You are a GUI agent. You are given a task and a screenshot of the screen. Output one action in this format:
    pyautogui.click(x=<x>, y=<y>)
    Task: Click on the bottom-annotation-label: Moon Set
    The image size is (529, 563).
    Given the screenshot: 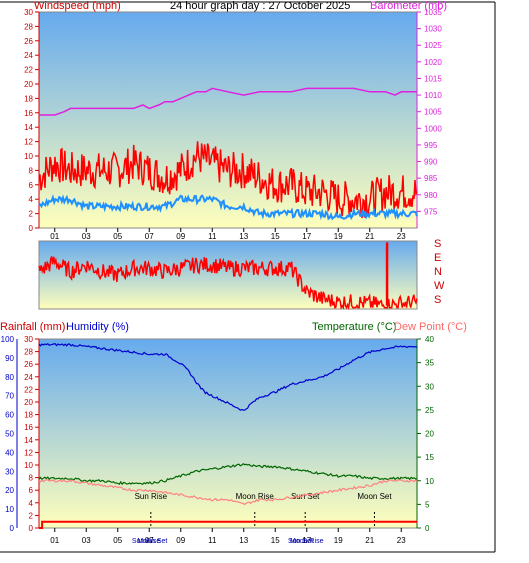 What is the action you would take?
    pyautogui.click(x=152, y=541)
    